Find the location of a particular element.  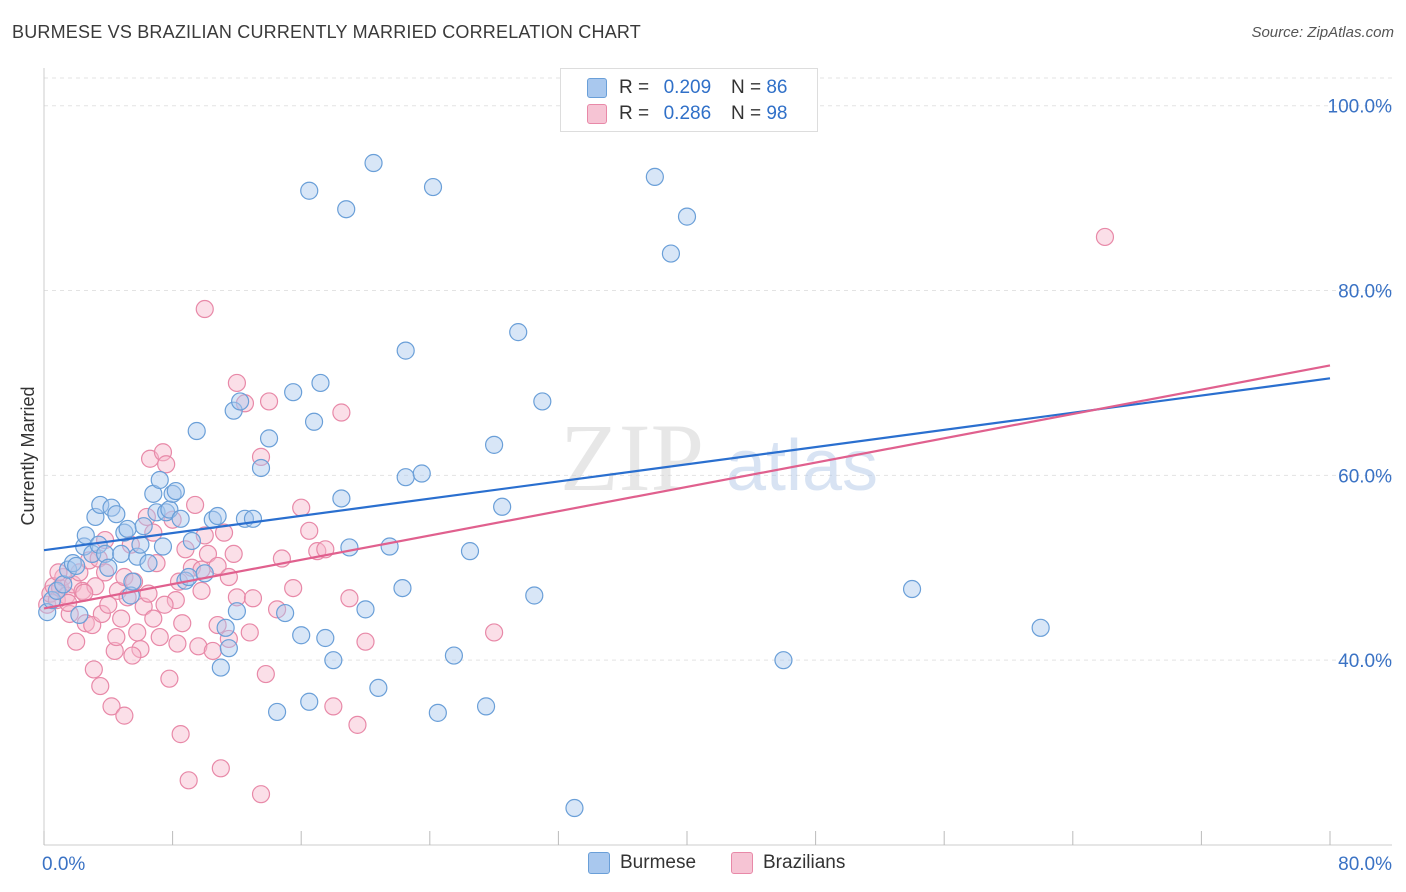

legend-burmese-r-value: 0.209 is located at coordinates (687, 87).